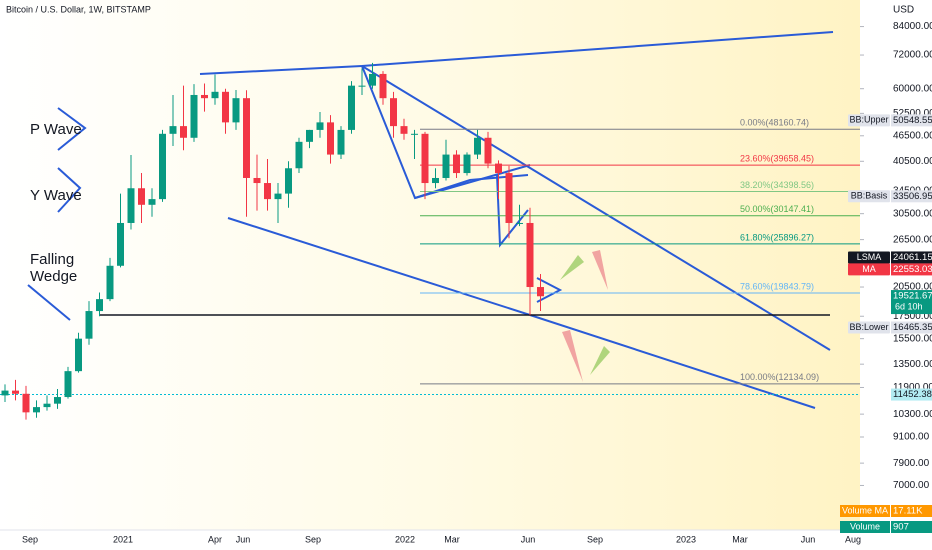 The height and width of the screenshot is (550, 932). I want to click on x-tick-label: Mar, so click(740, 539).